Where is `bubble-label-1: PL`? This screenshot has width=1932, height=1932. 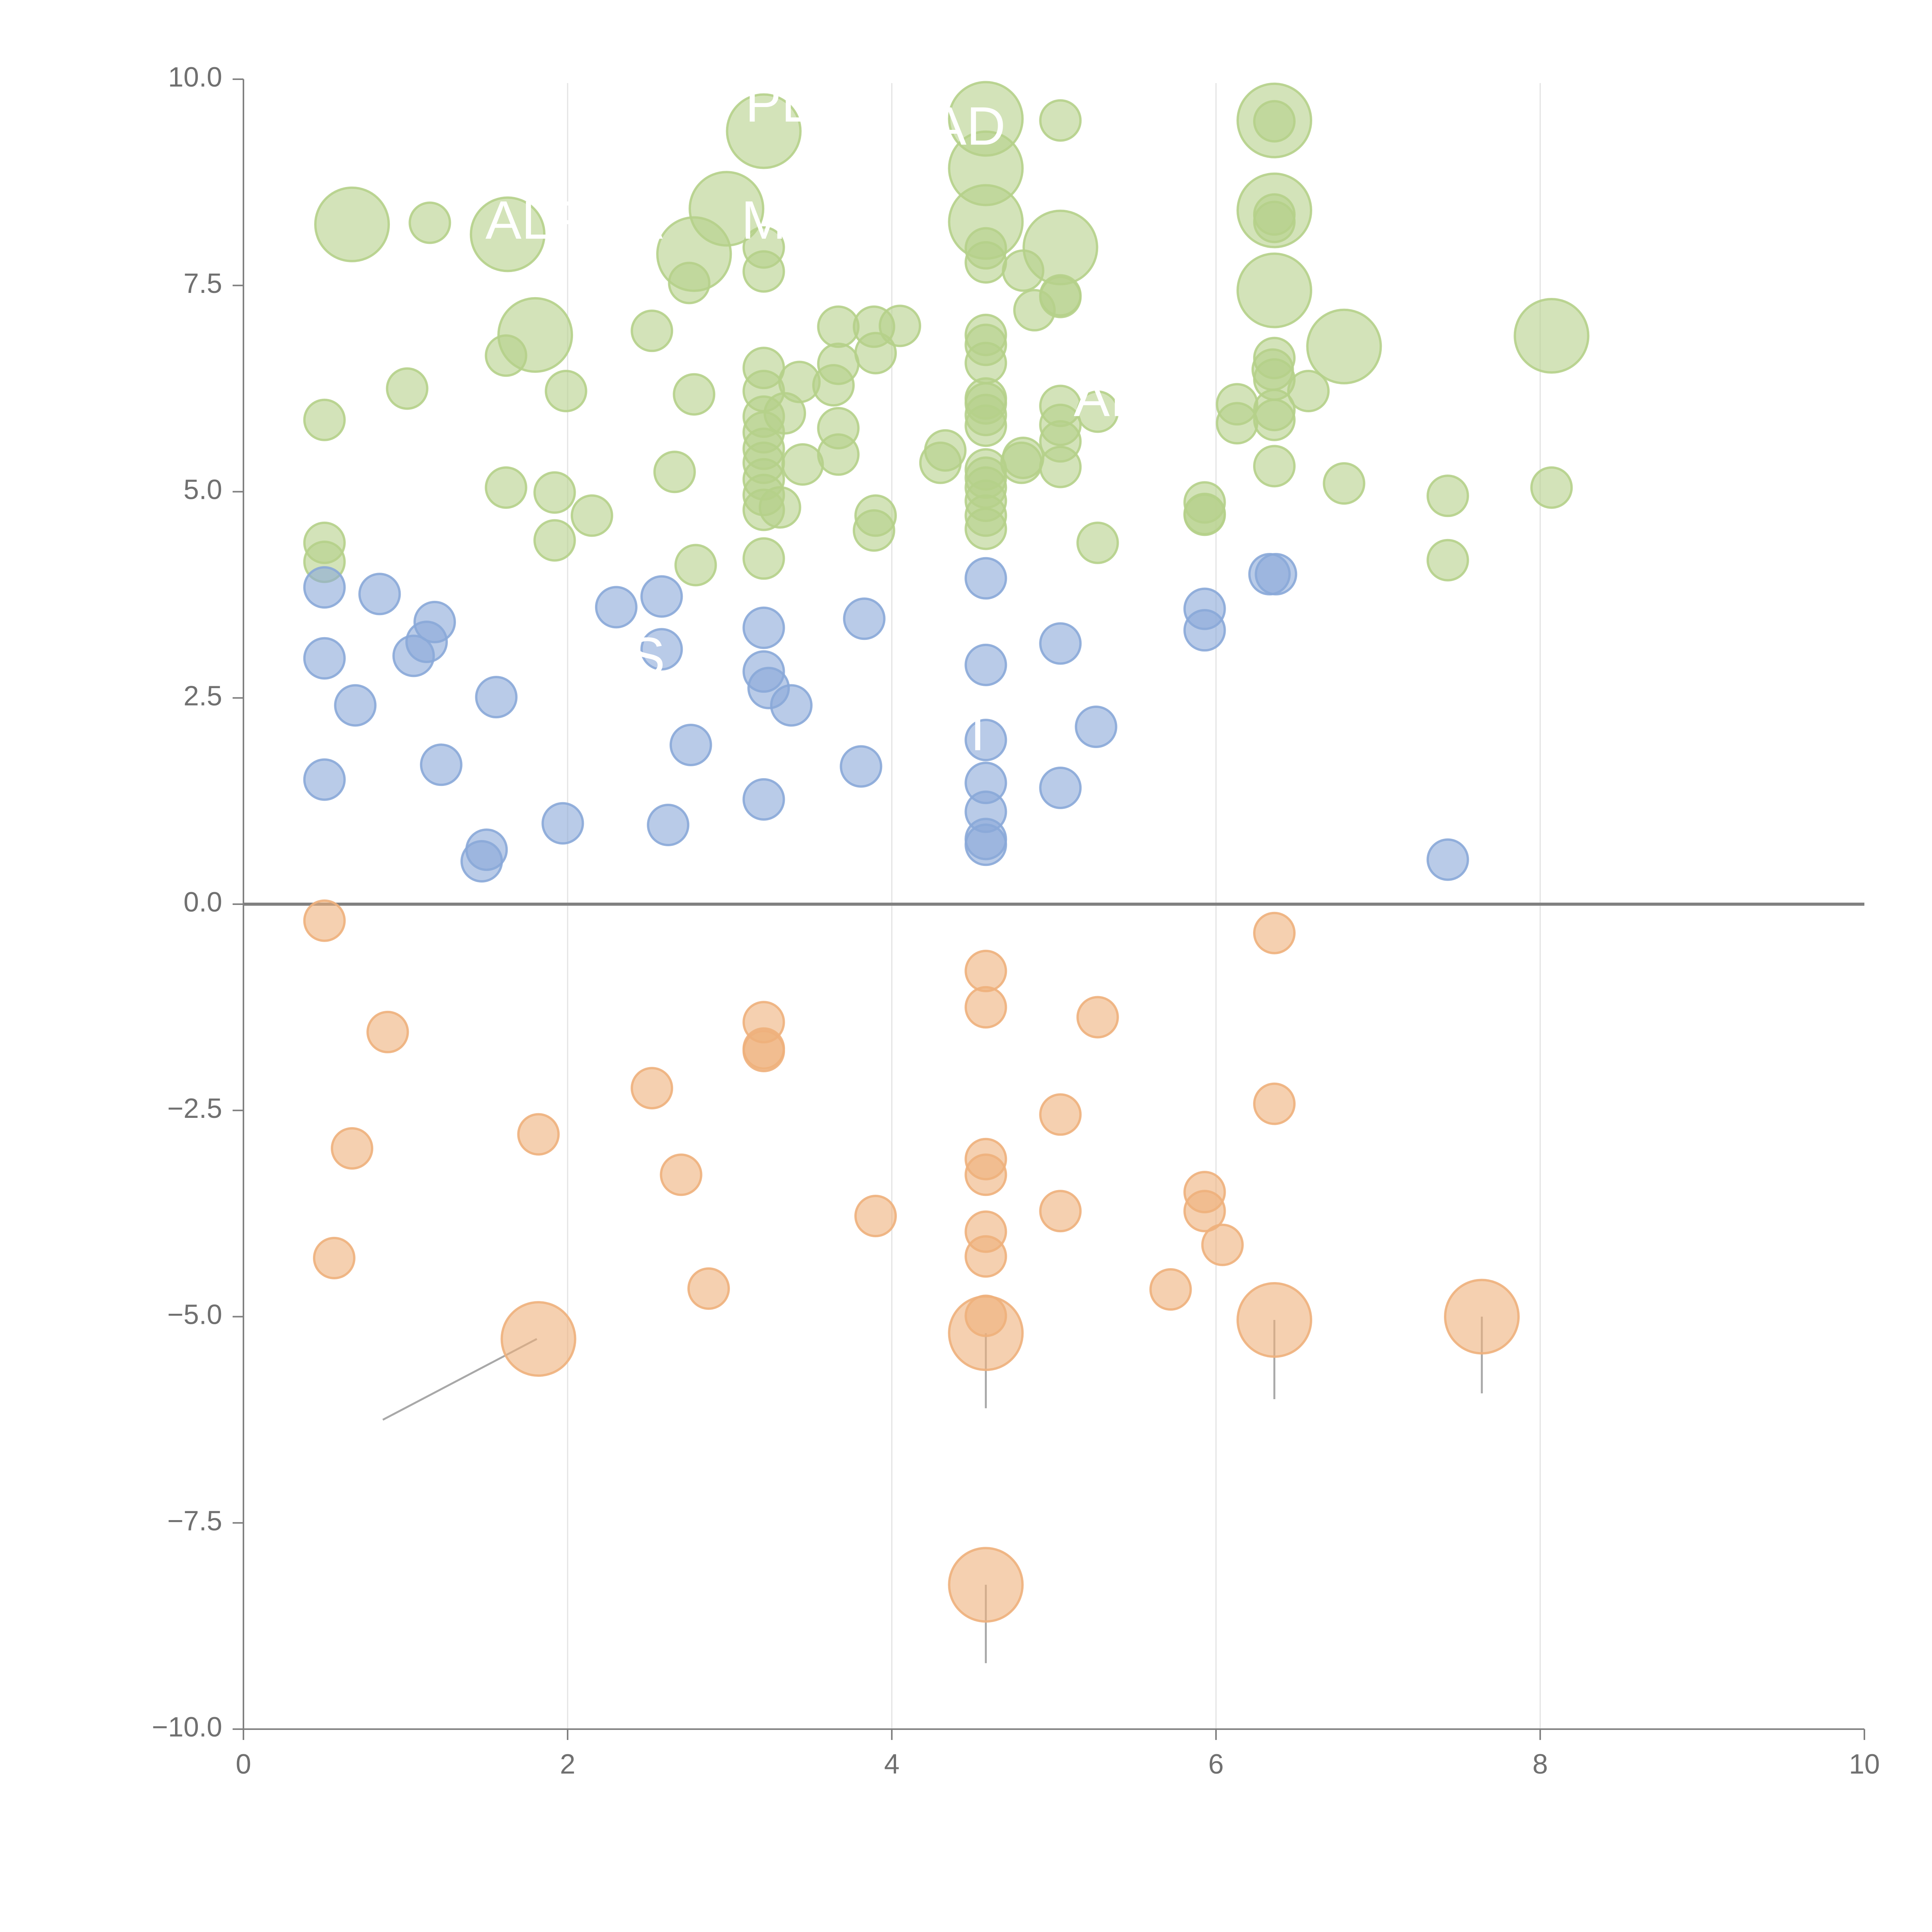
bubble-label-1: PL is located at coordinates (778, 103).